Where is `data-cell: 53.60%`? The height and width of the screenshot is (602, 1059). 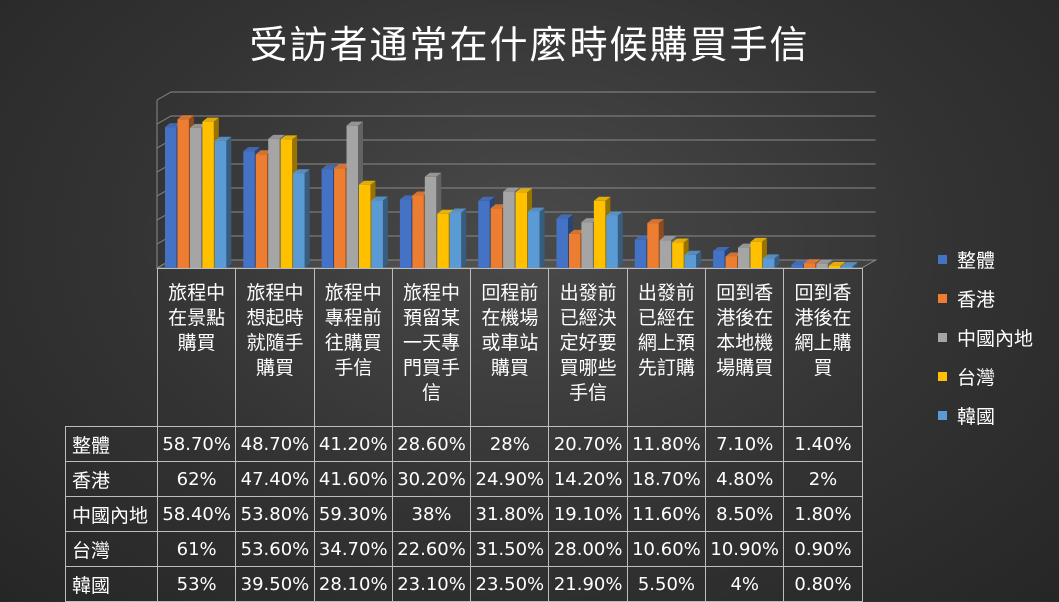 data-cell: 53.60% is located at coordinates (275, 549).